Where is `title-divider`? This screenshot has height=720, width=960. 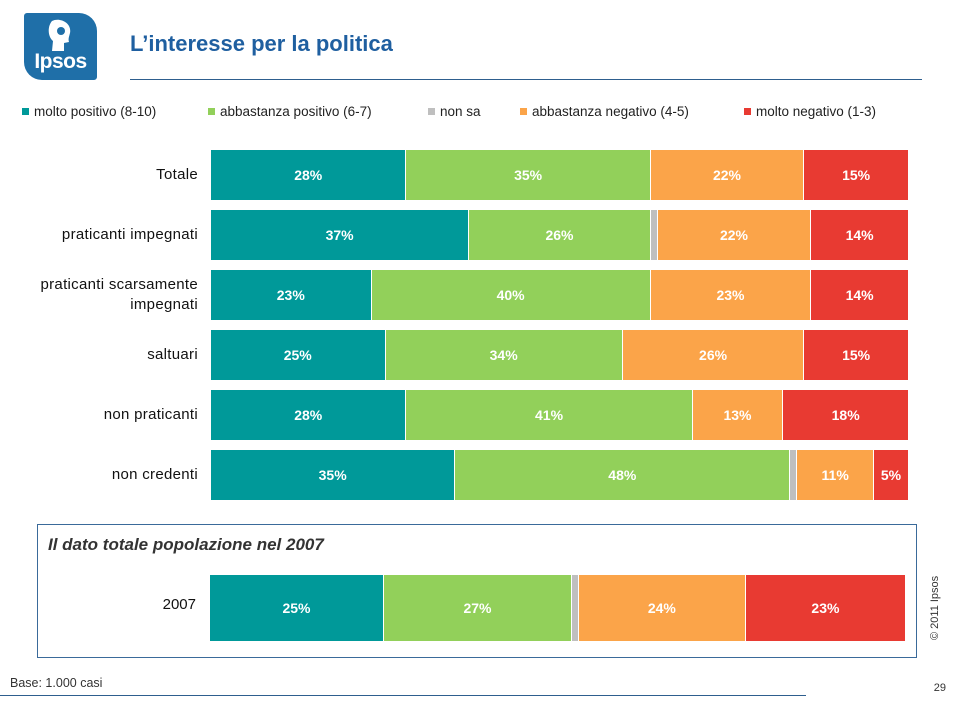
title-divider is located at coordinates (526, 79).